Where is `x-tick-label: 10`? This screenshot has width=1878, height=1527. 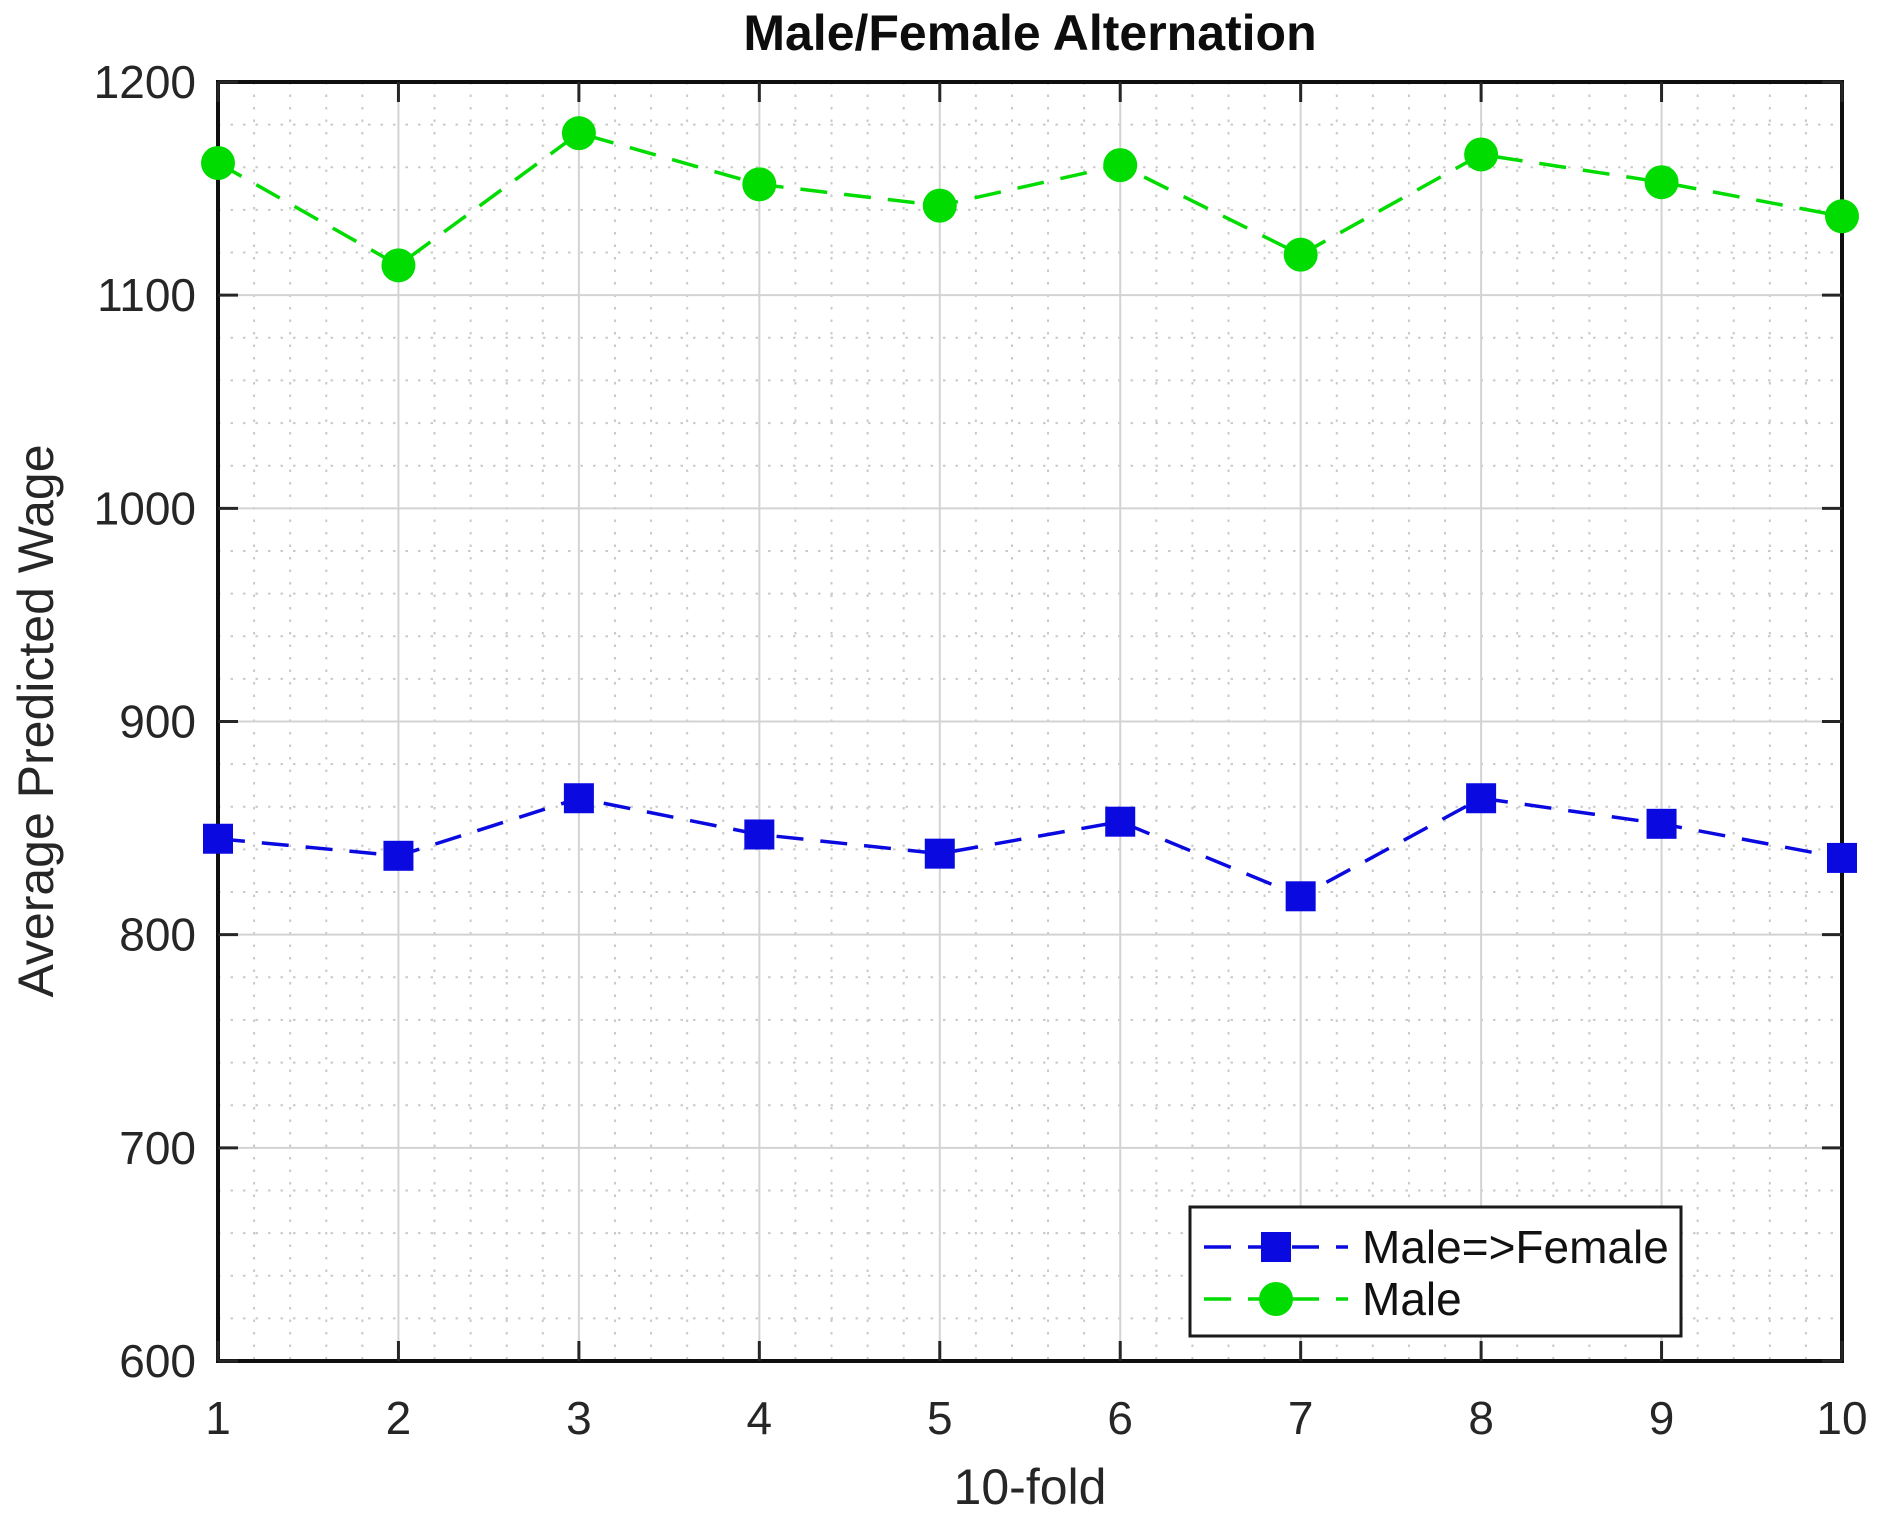 x-tick-label: 10 is located at coordinates (1841, 1418).